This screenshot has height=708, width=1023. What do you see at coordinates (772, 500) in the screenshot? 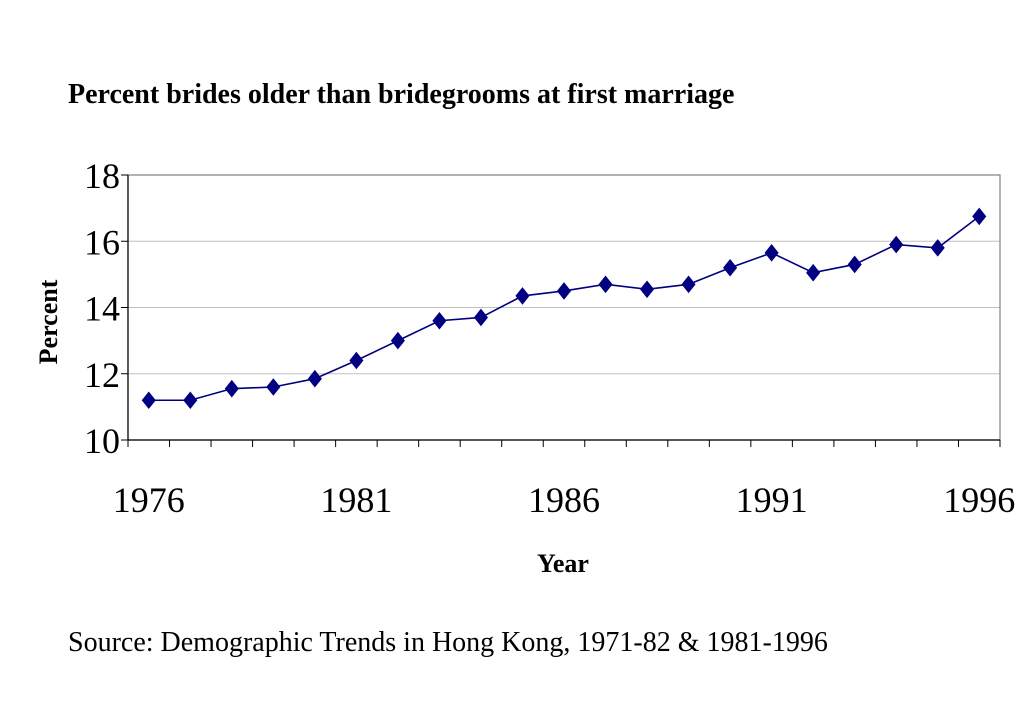
I see `x-tick-label: 1991` at bounding box center [772, 500].